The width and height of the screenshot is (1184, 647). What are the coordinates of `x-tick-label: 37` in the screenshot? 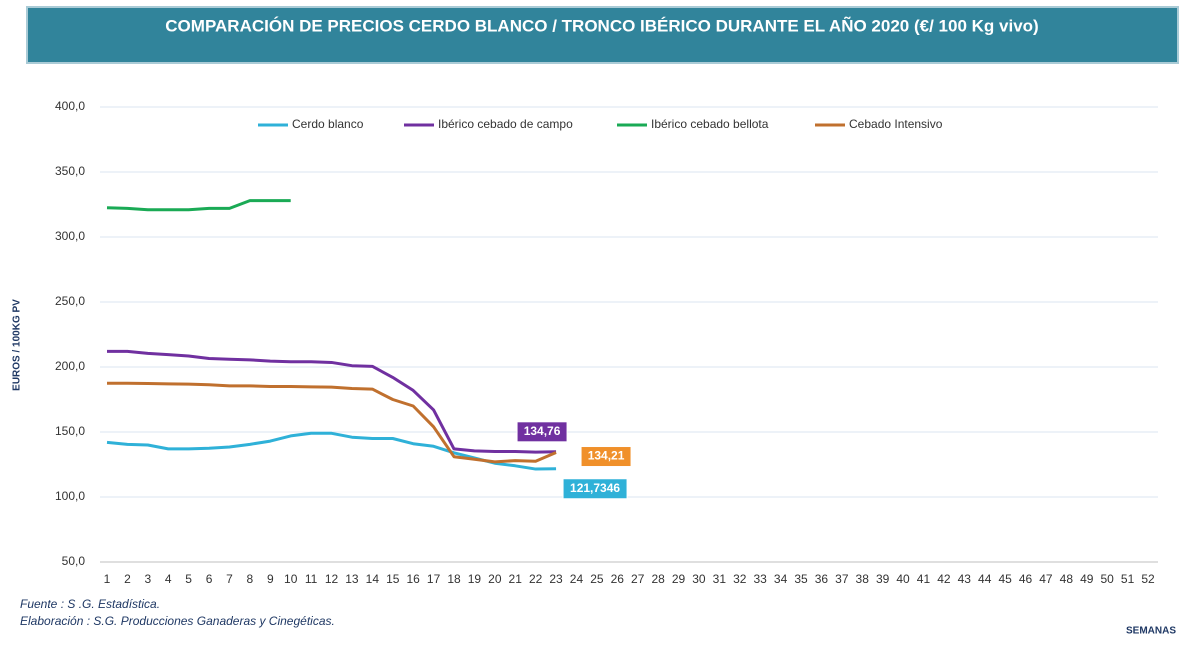 It's located at (842, 579).